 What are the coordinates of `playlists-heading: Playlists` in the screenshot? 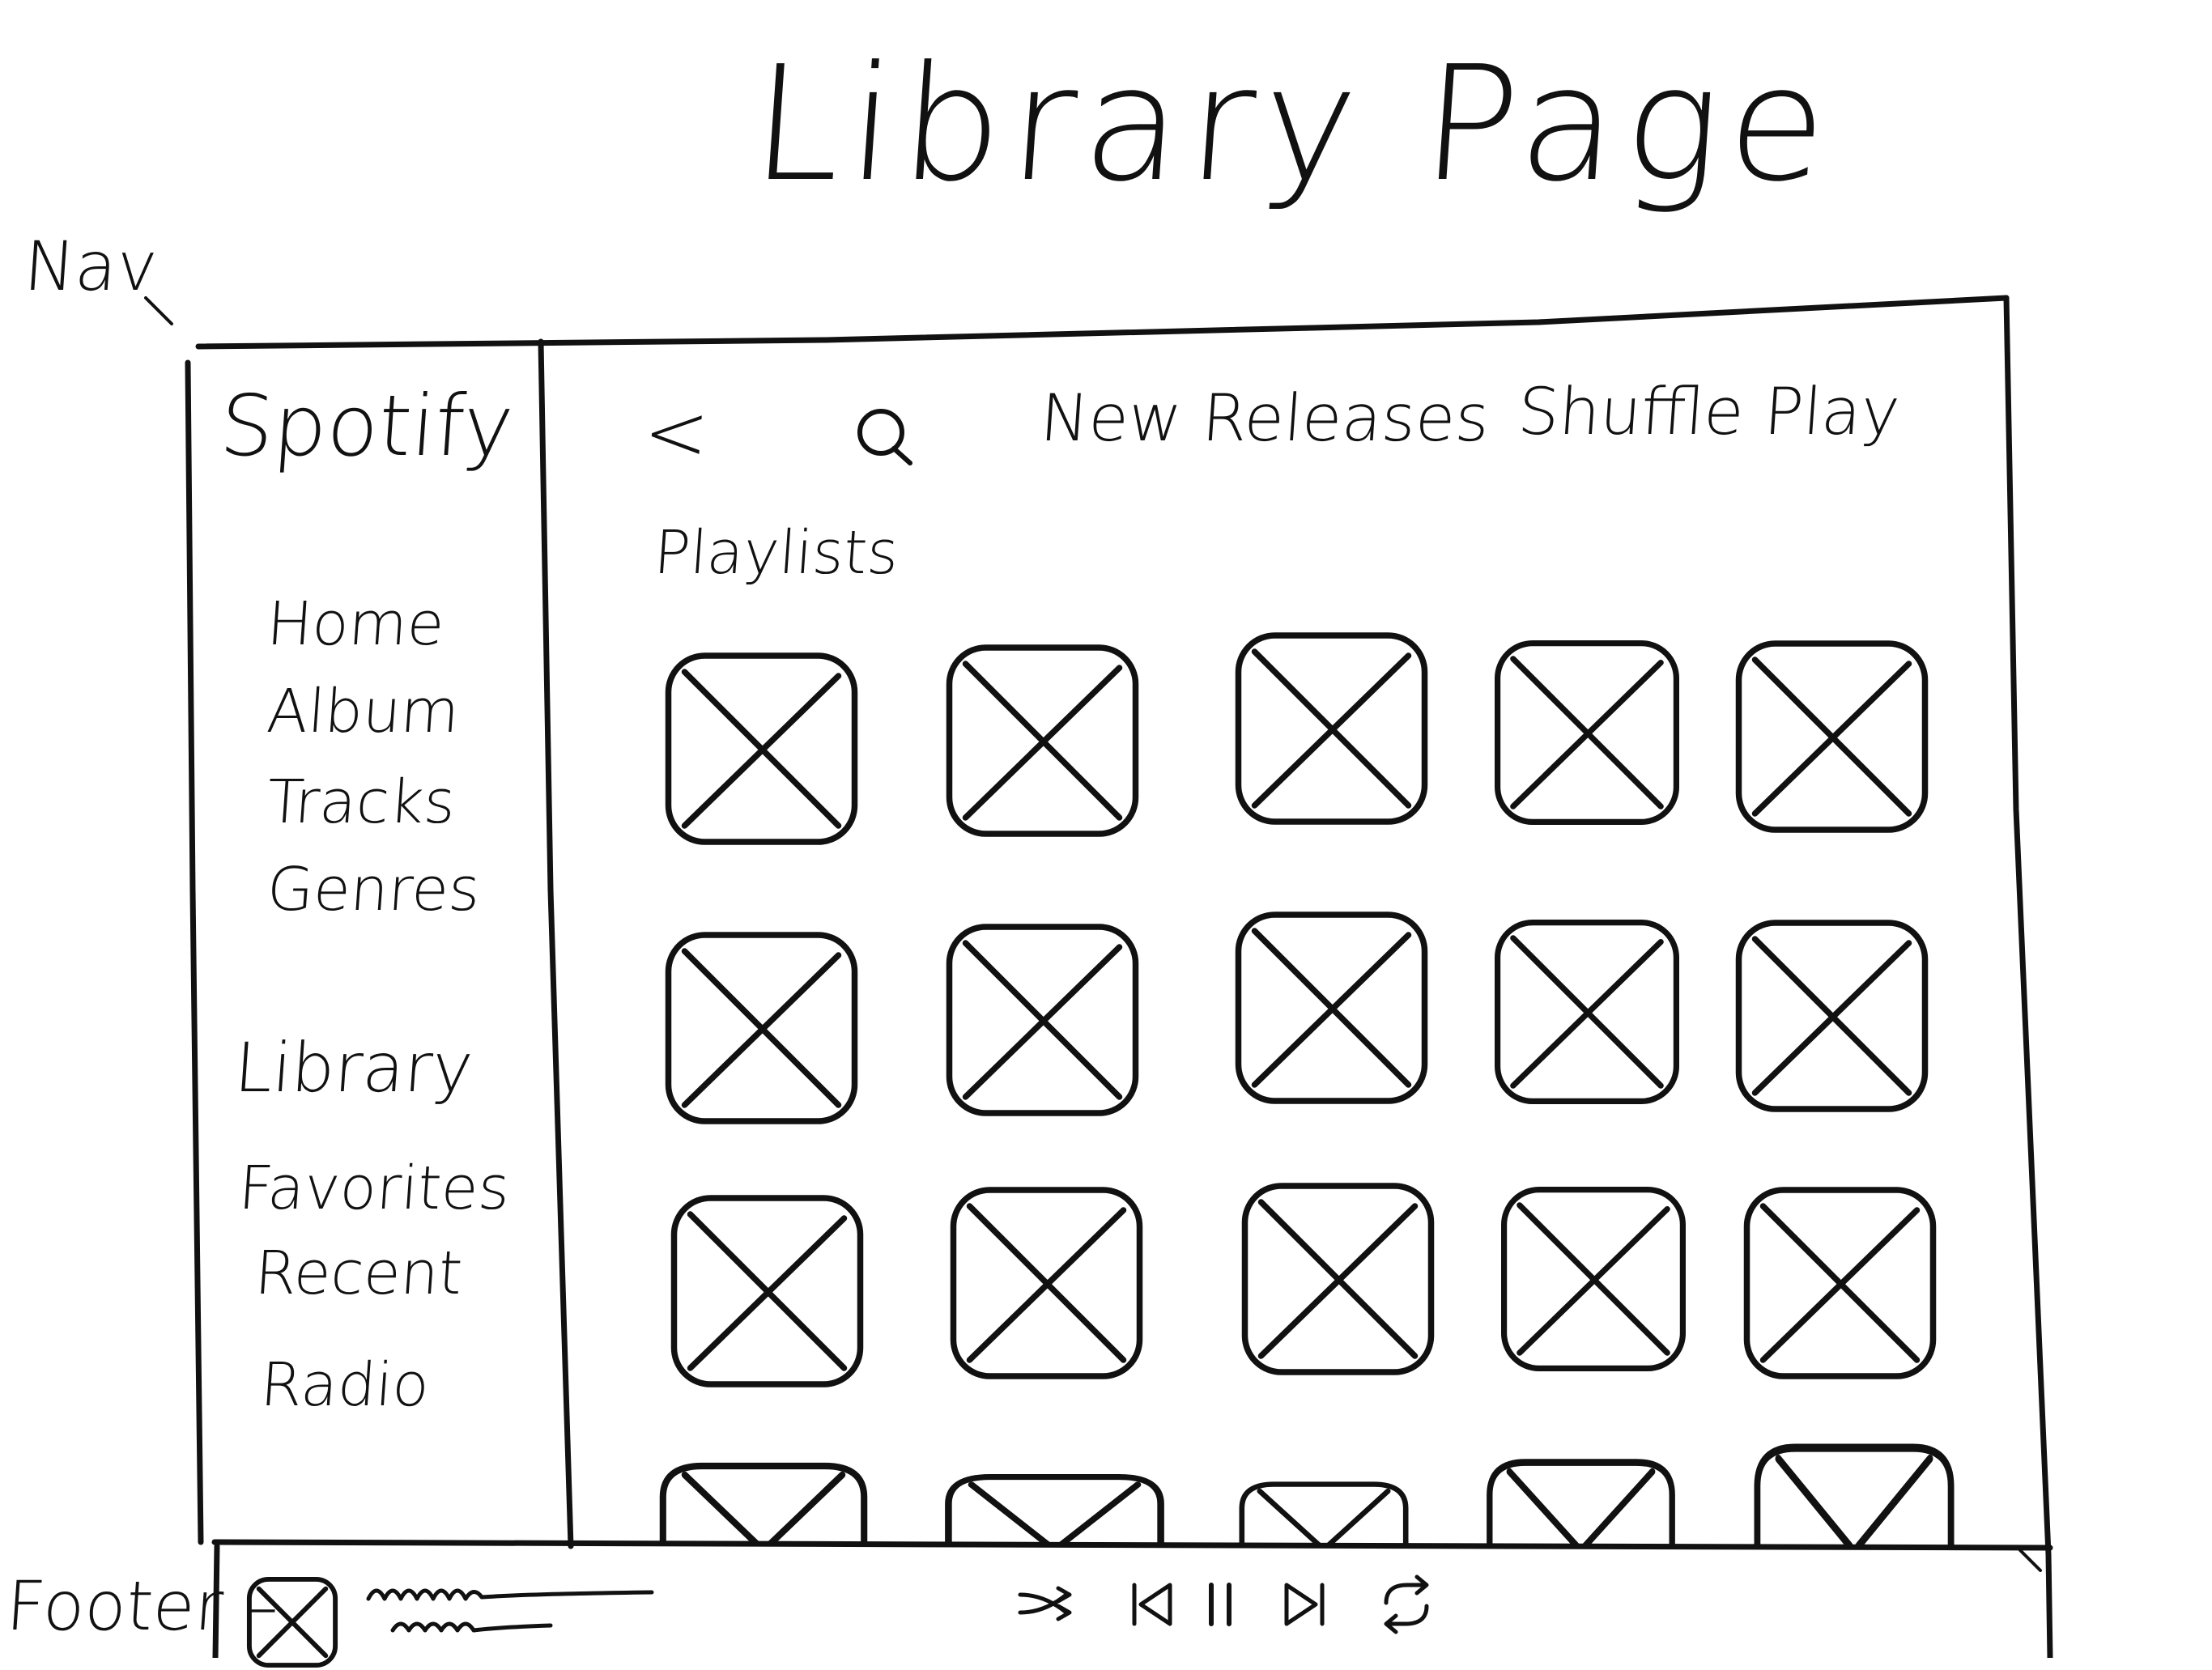 It's located at (776, 553).